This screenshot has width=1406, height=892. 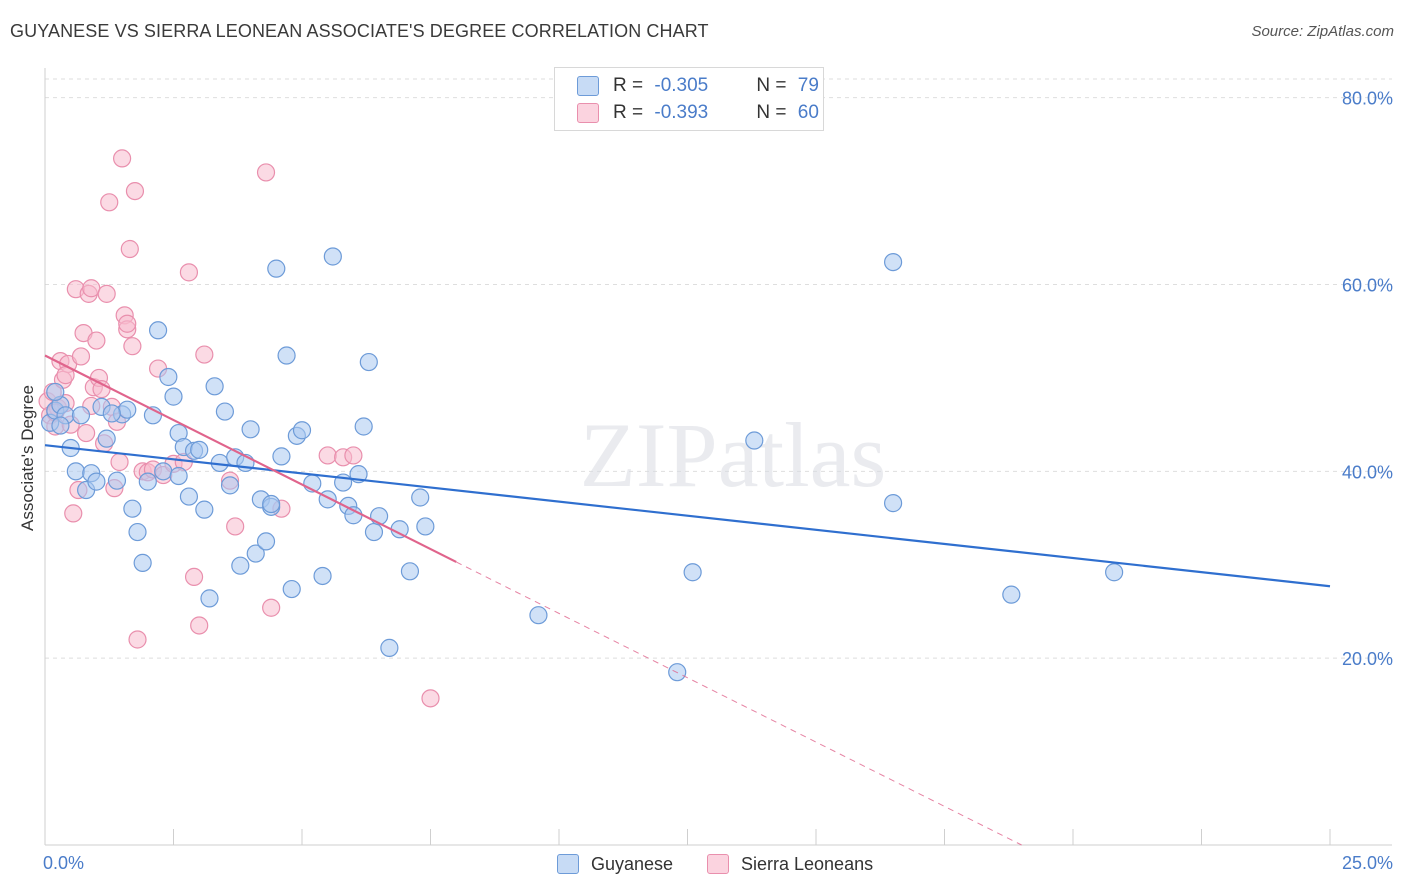 What do you see at coordinates (63, 863) in the screenshot?
I see `x-tick-label-min: 0.0%` at bounding box center [63, 863].